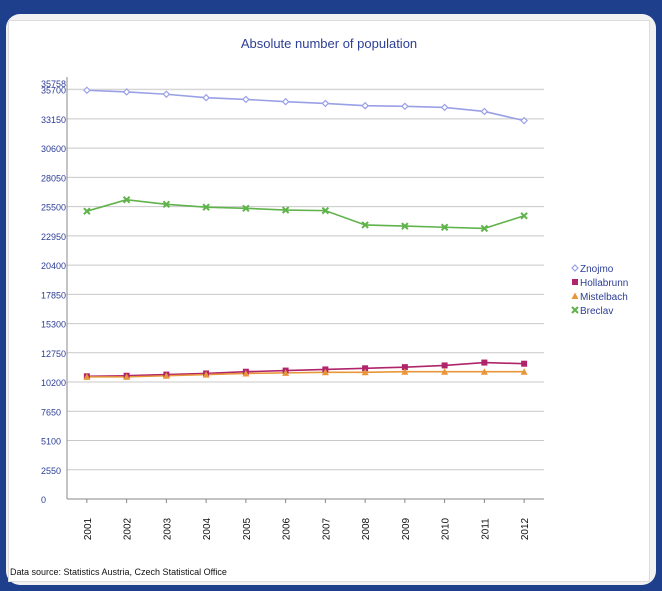 The image size is (662, 591). I want to click on x-tick-label: 2003, so click(167, 528).